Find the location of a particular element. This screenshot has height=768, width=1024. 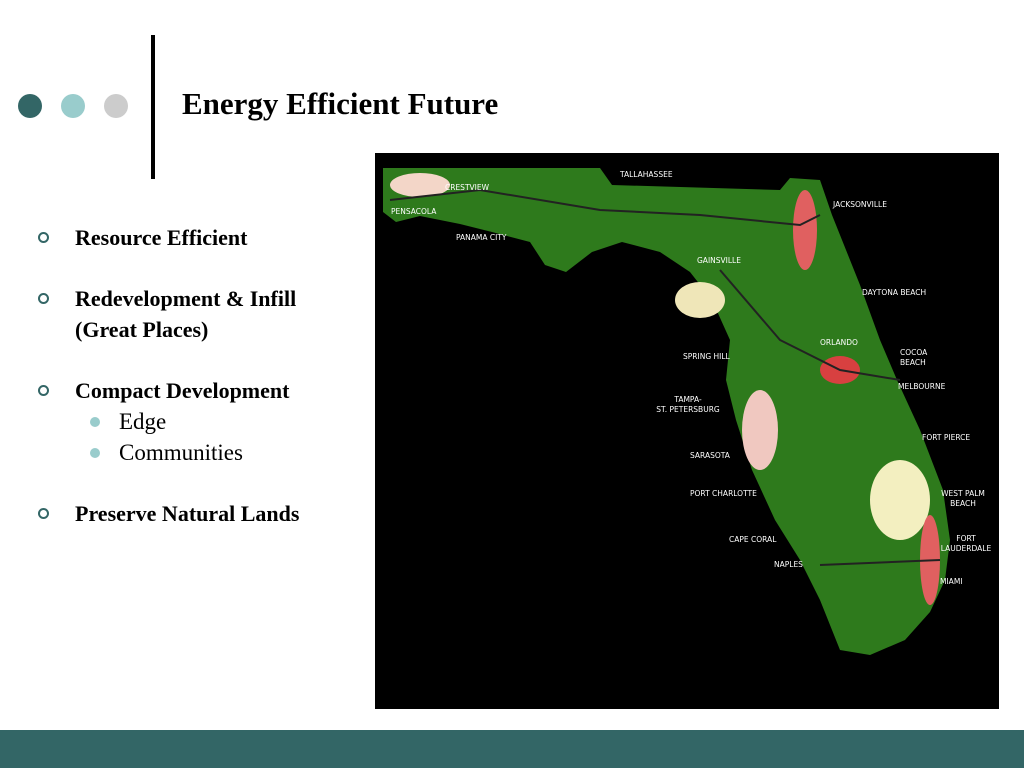

city-label: MELBOURNE is located at coordinates (922, 386).